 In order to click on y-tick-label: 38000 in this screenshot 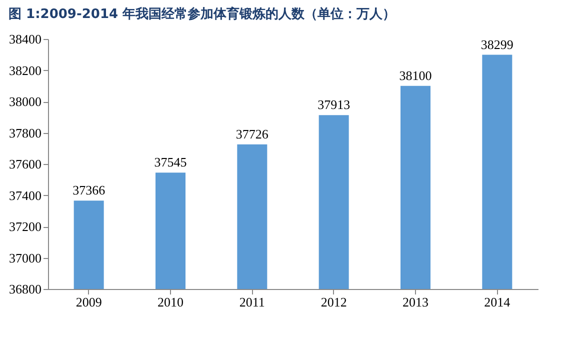, I will do `click(25, 101)`.